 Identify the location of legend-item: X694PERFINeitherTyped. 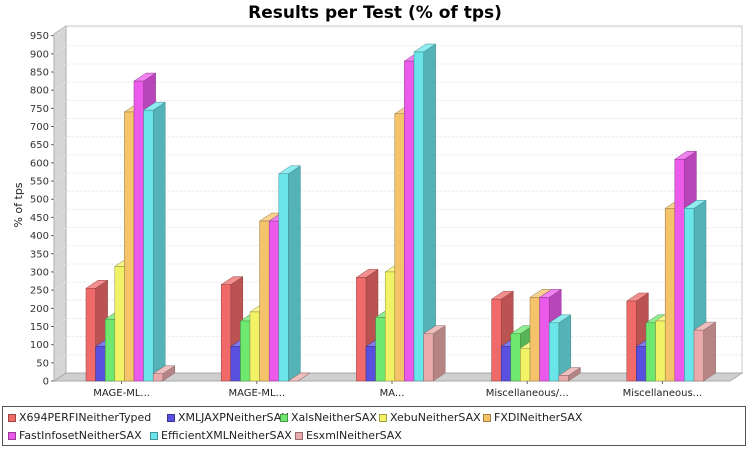
(79, 417).